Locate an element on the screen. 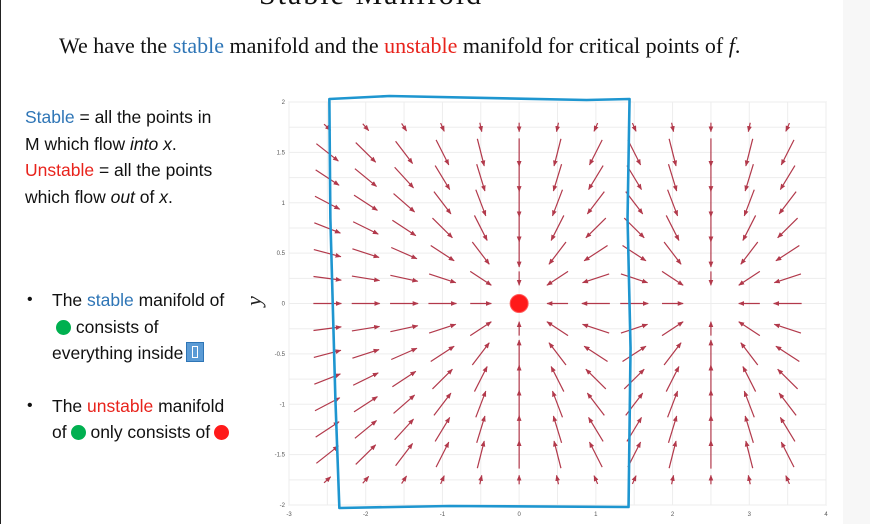 The width and height of the screenshot is (870, 524). subtitle-unstable-word: unstable is located at coordinates (421, 45).